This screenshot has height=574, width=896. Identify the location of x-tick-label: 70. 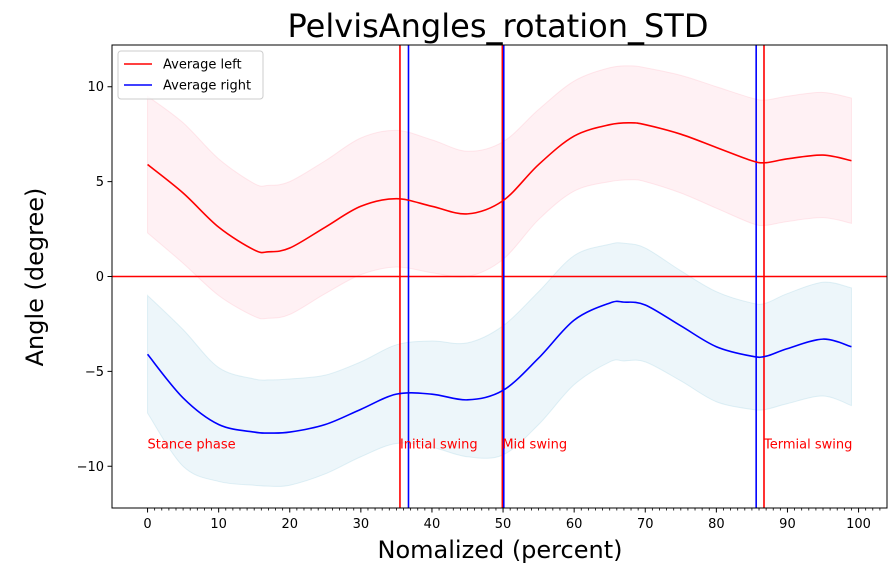
(645, 524).